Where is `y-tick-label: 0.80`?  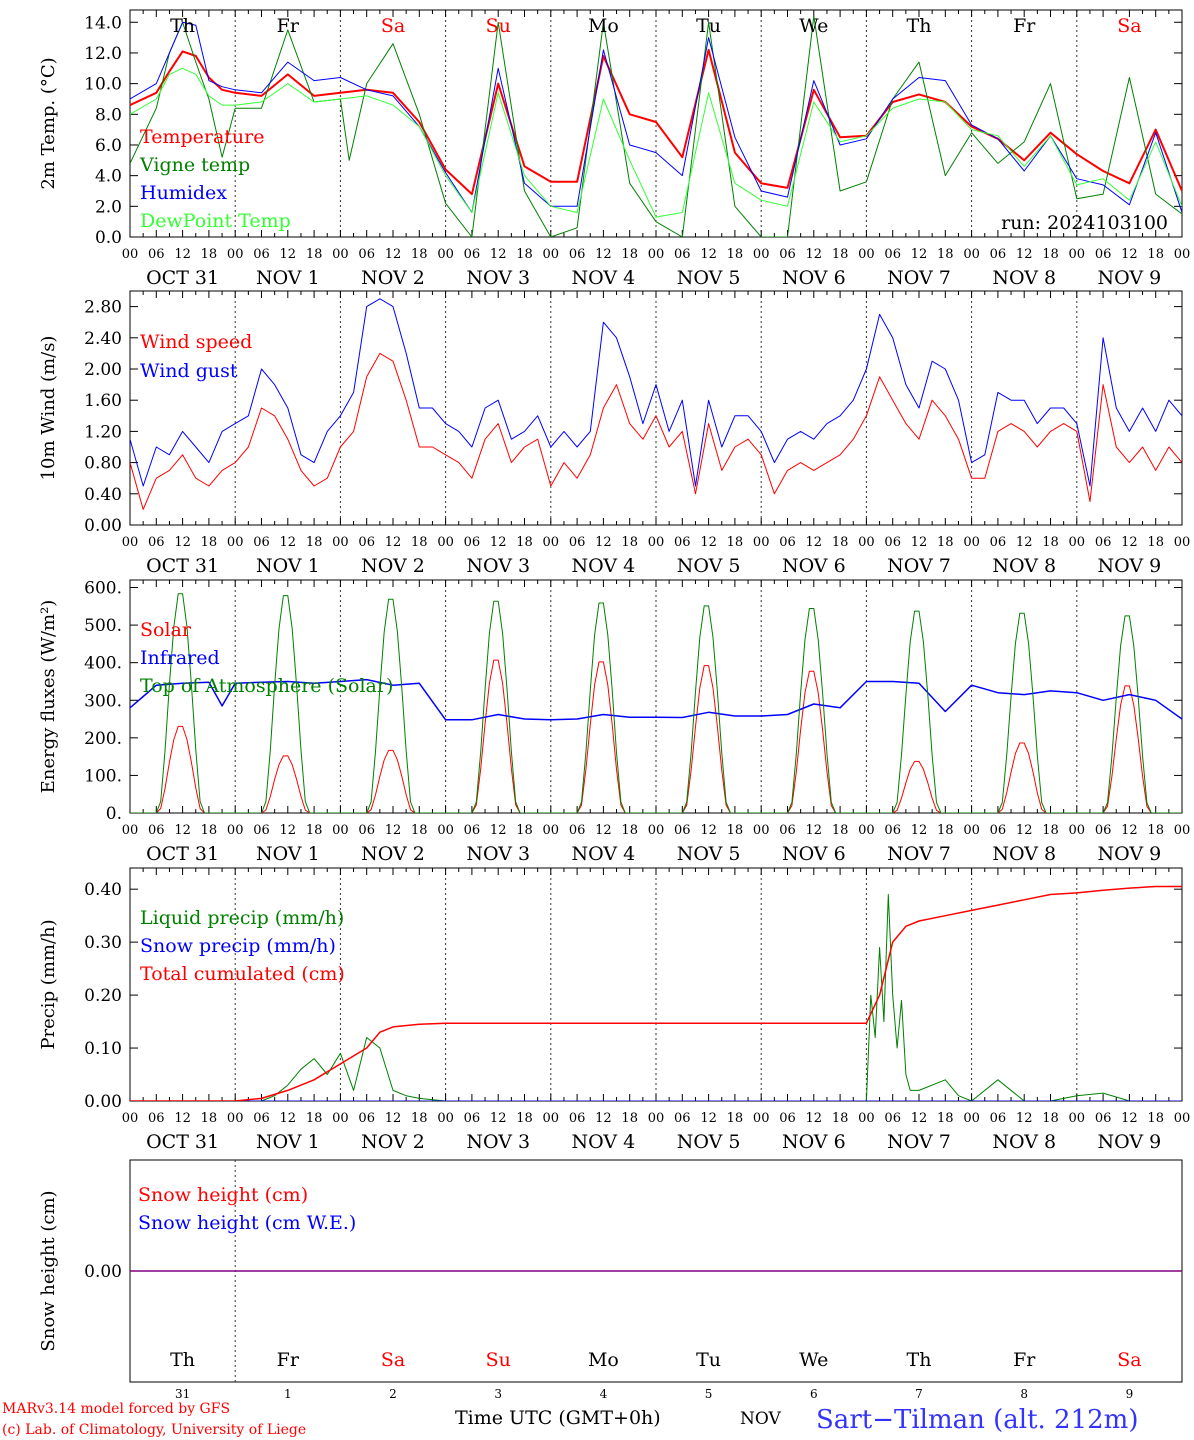
y-tick-label: 0.80 is located at coordinates (103, 464).